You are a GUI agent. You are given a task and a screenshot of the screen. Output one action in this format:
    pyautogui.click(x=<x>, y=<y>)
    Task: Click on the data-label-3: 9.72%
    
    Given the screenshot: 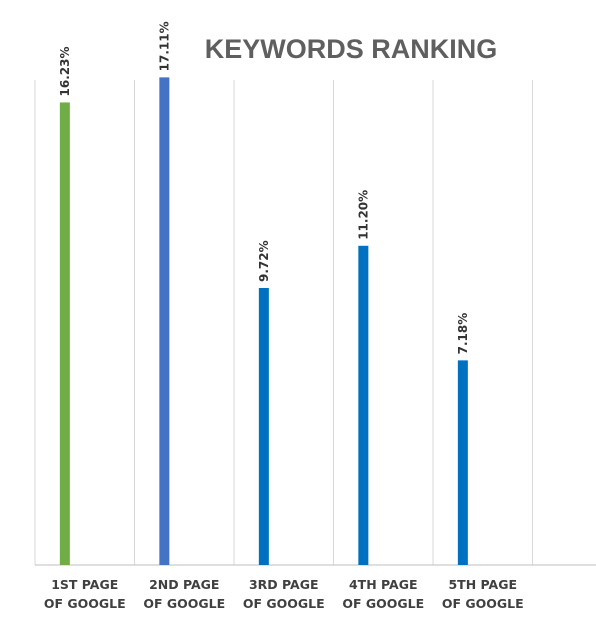 What is the action you would take?
    pyautogui.click(x=264, y=261)
    